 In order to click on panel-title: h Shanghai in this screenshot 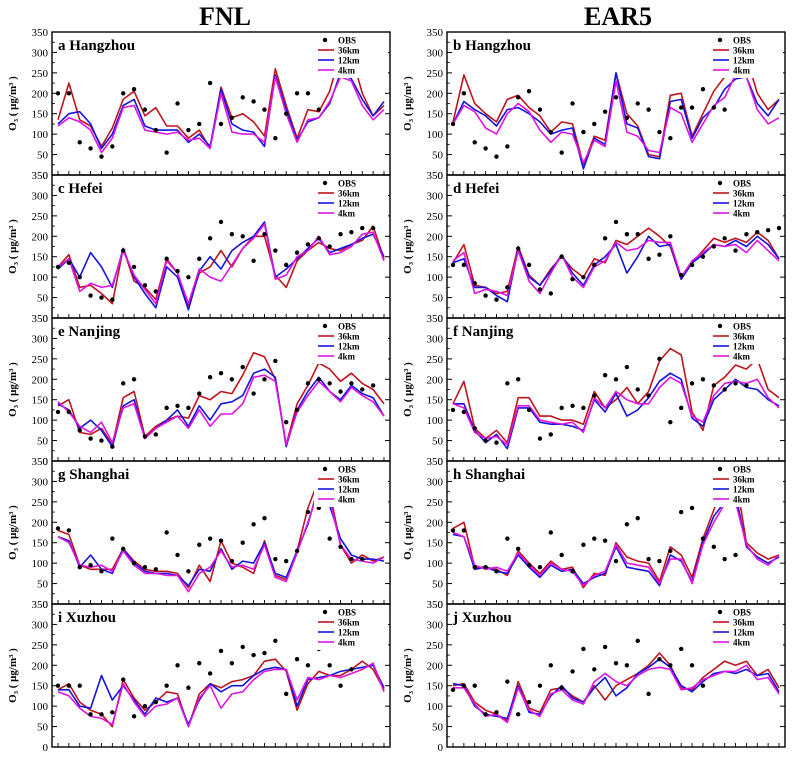, I will do `click(489, 475)`.